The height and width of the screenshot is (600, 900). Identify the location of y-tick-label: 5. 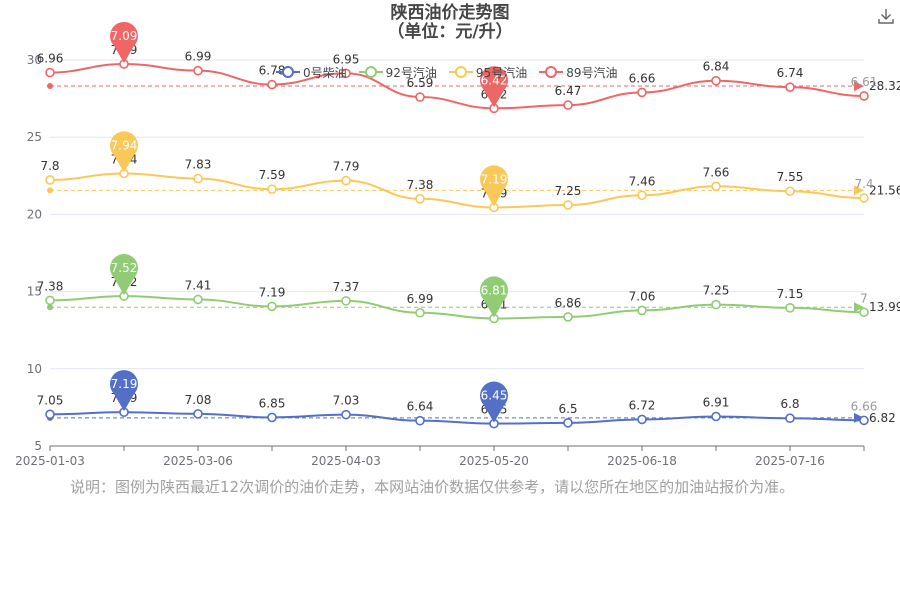
(38, 446).